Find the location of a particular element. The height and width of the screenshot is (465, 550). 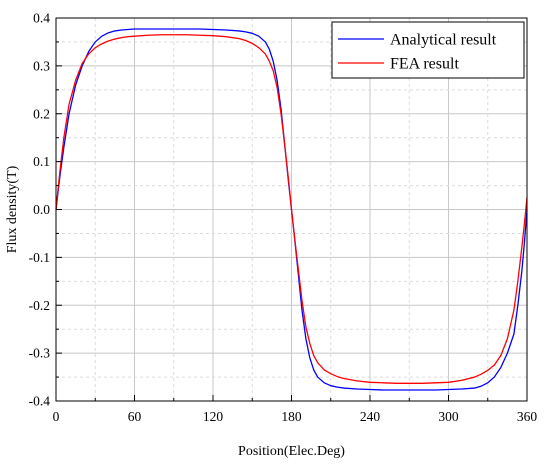

legend: Analytical result FEA result is located at coordinates (428, 50).